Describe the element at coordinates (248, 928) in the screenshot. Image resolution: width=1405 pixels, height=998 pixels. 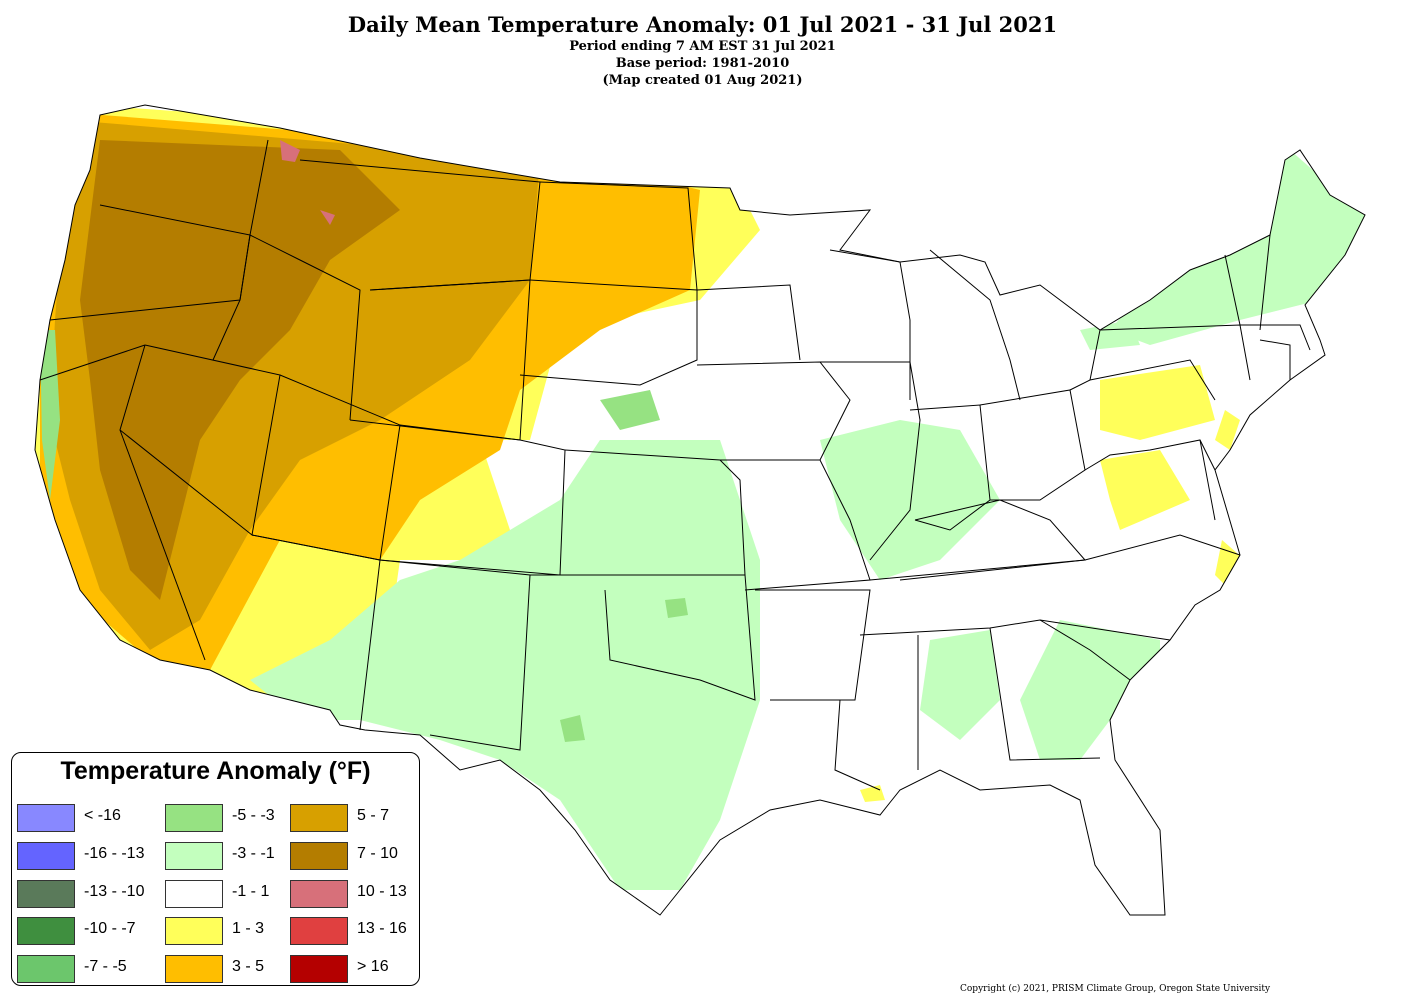
I see `legend-label: 1 - 3` at that location.